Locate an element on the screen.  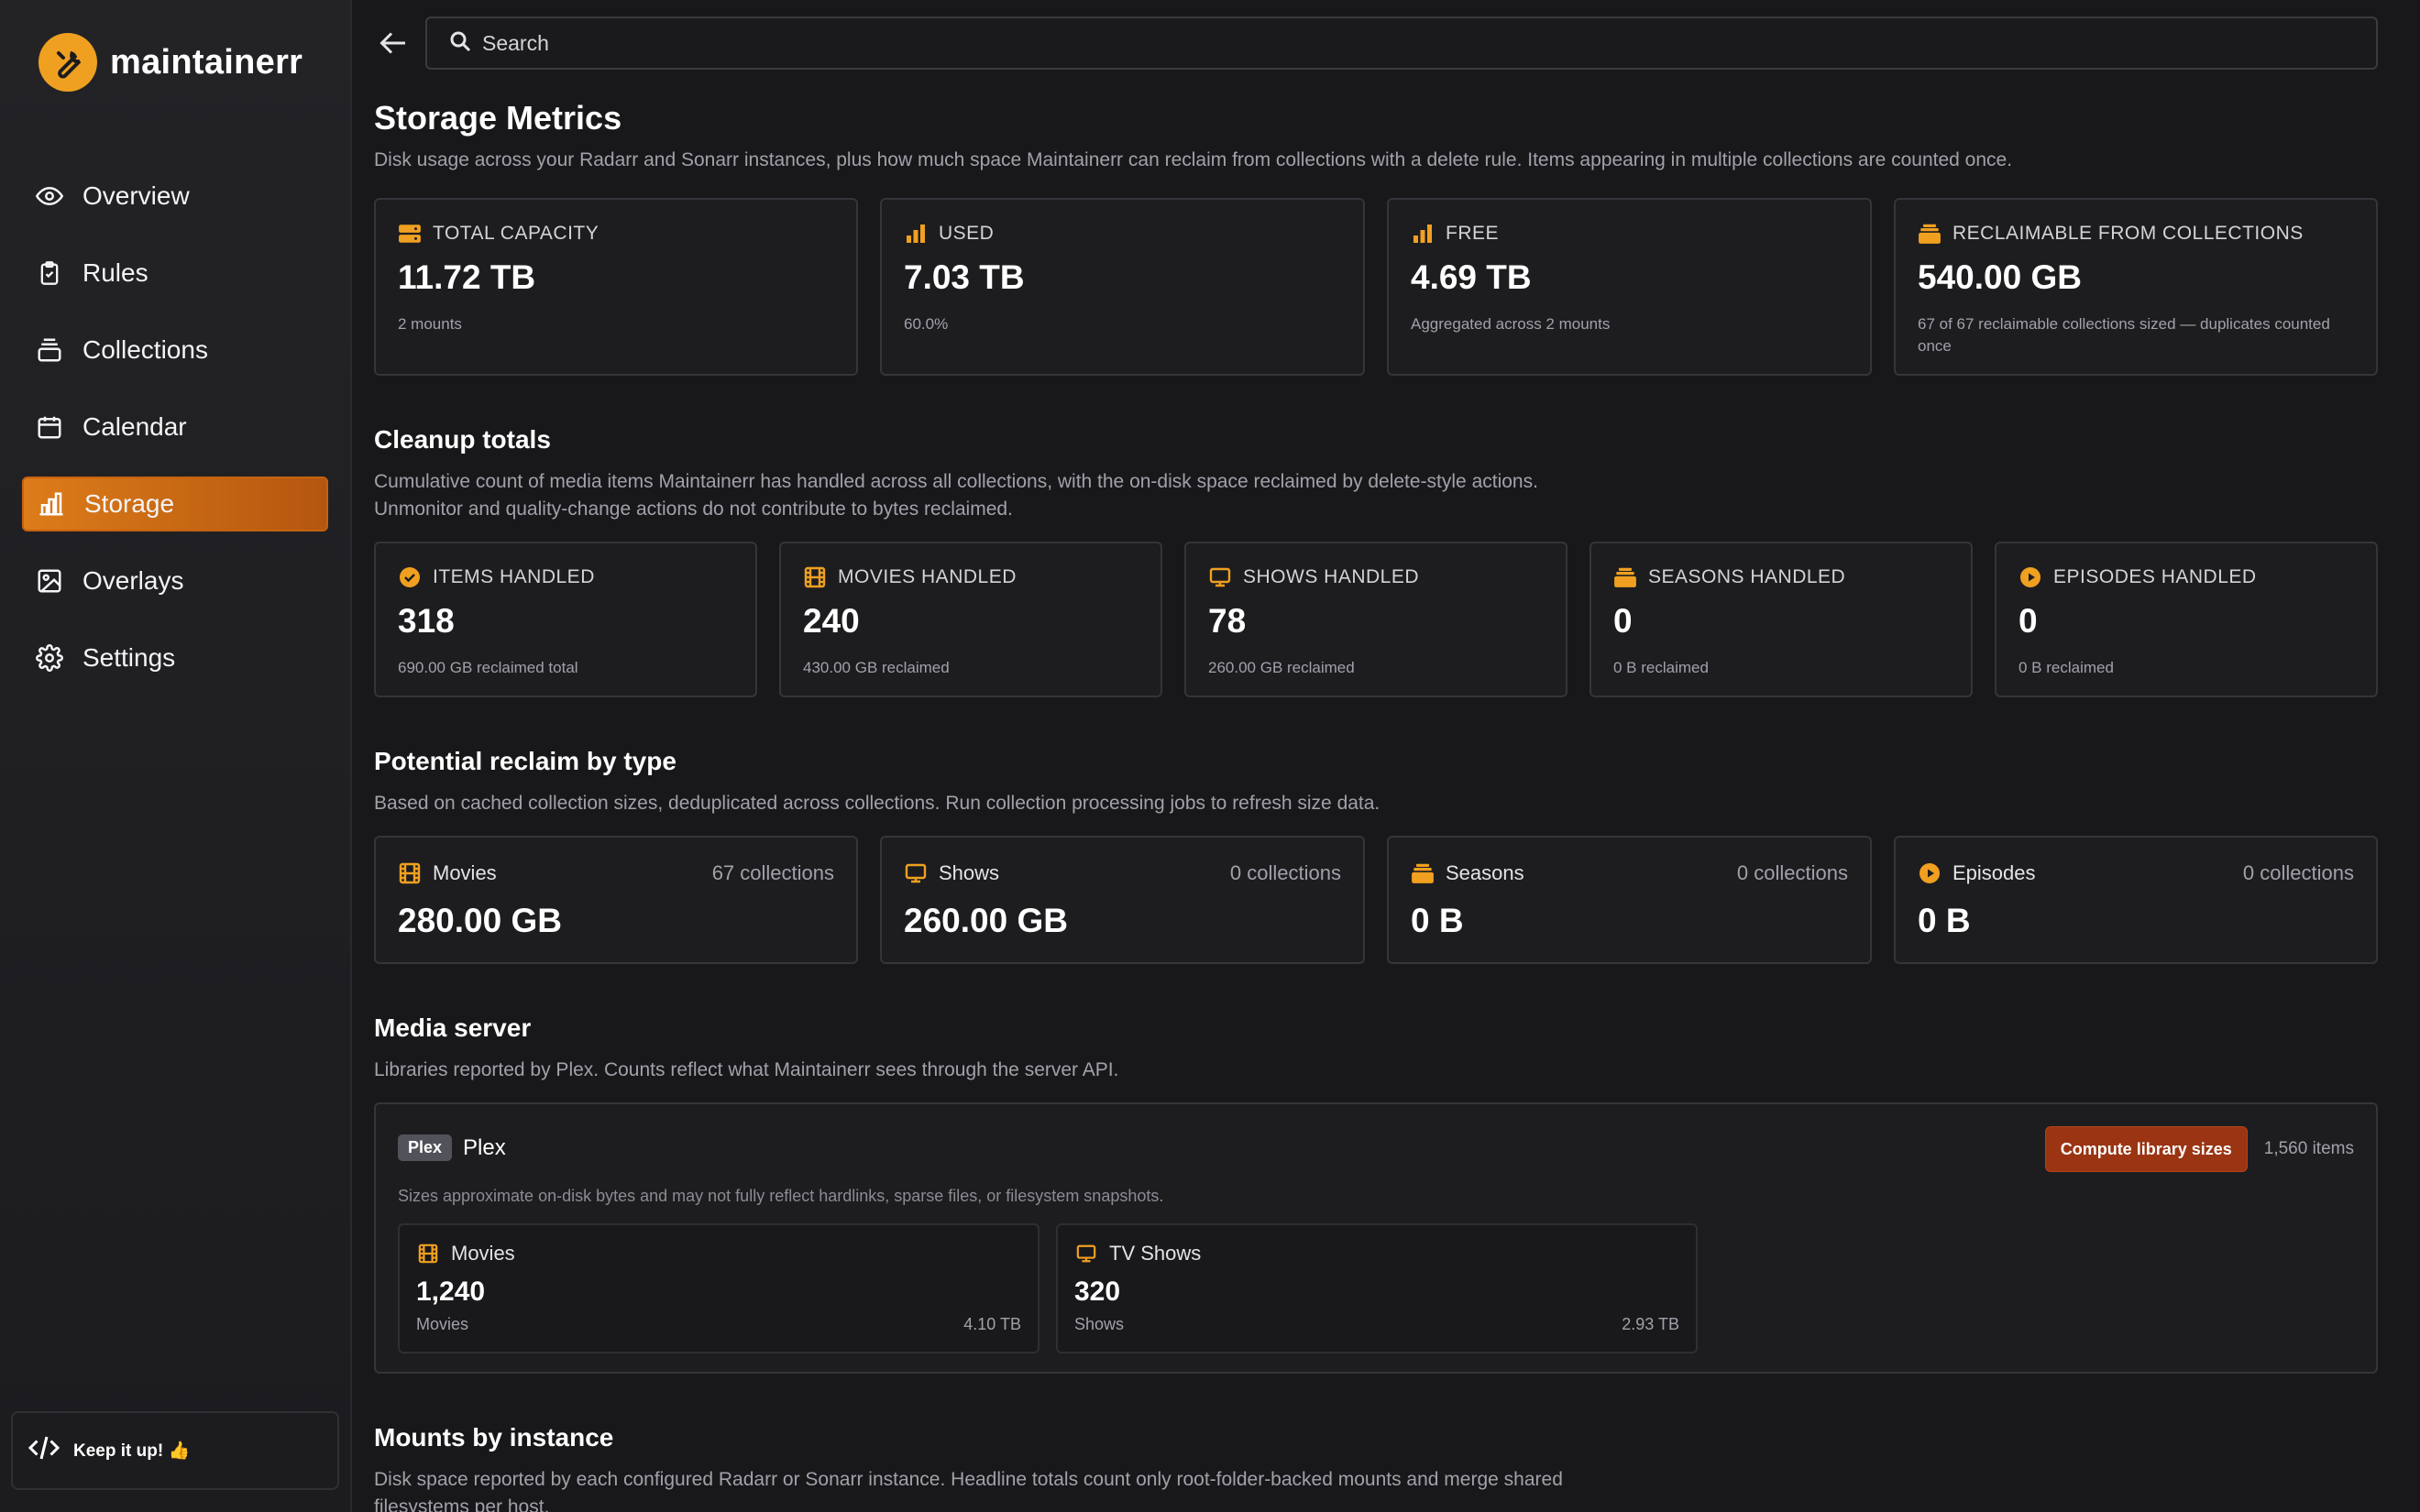
reclaim-card-episodes: Episodes 0 collections 0 B is located at coordinates (2136, 900).